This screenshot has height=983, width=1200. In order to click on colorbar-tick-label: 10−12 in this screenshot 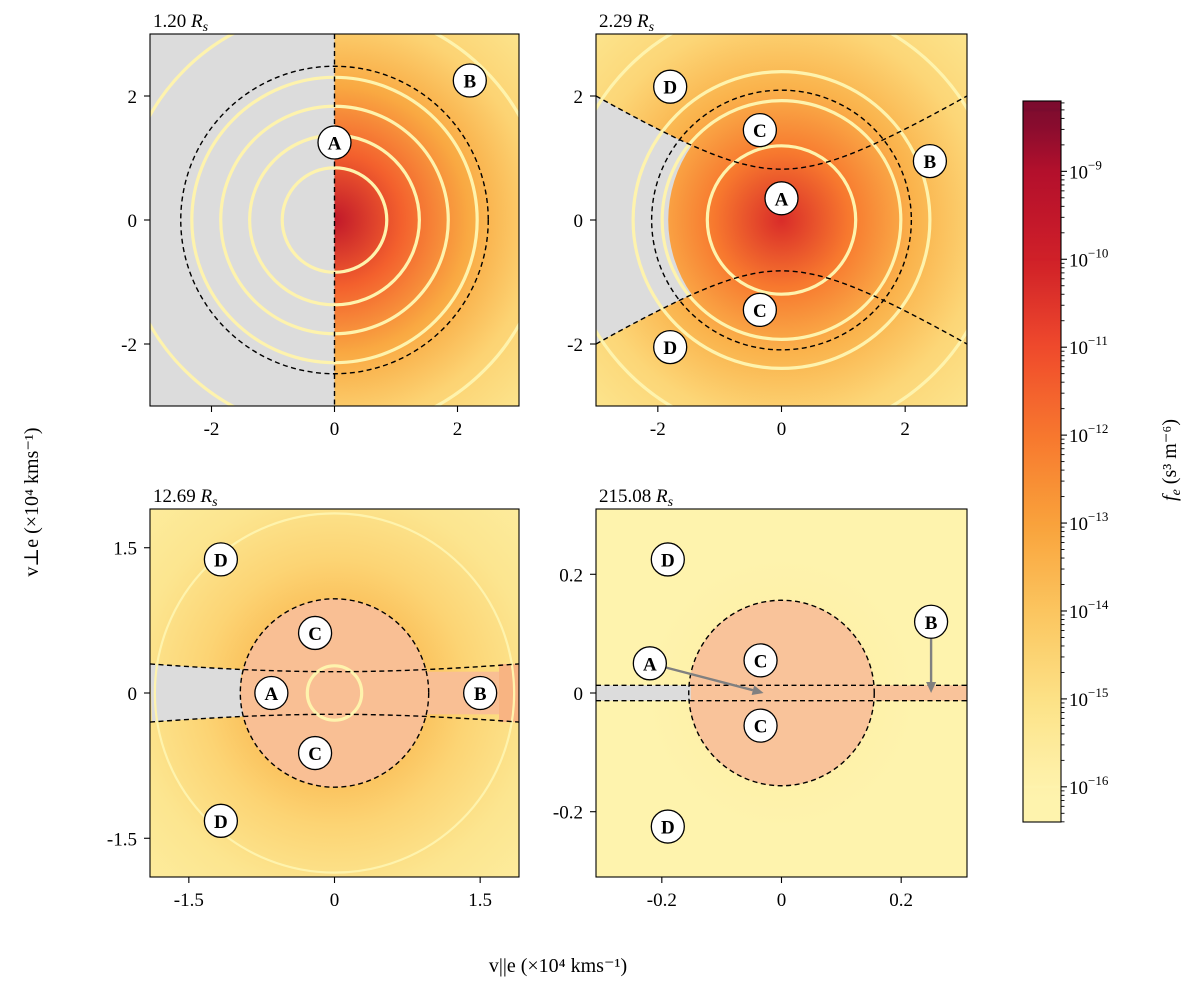, I will do `click(1088, 434)`.